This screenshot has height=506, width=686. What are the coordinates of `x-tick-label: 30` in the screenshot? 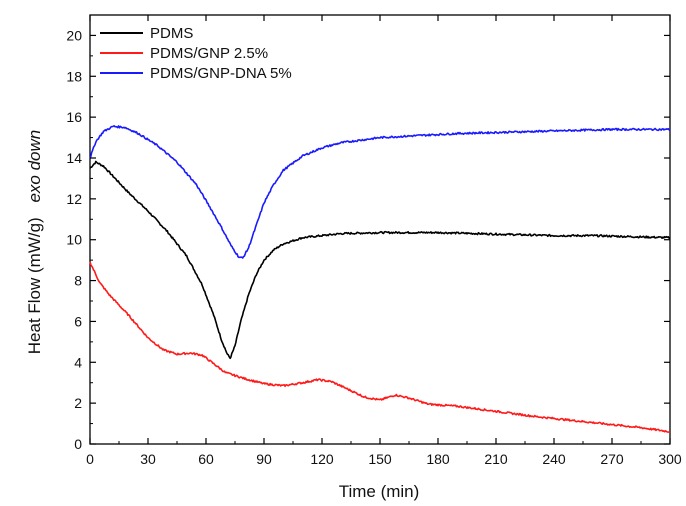 It's located at (148, 459).